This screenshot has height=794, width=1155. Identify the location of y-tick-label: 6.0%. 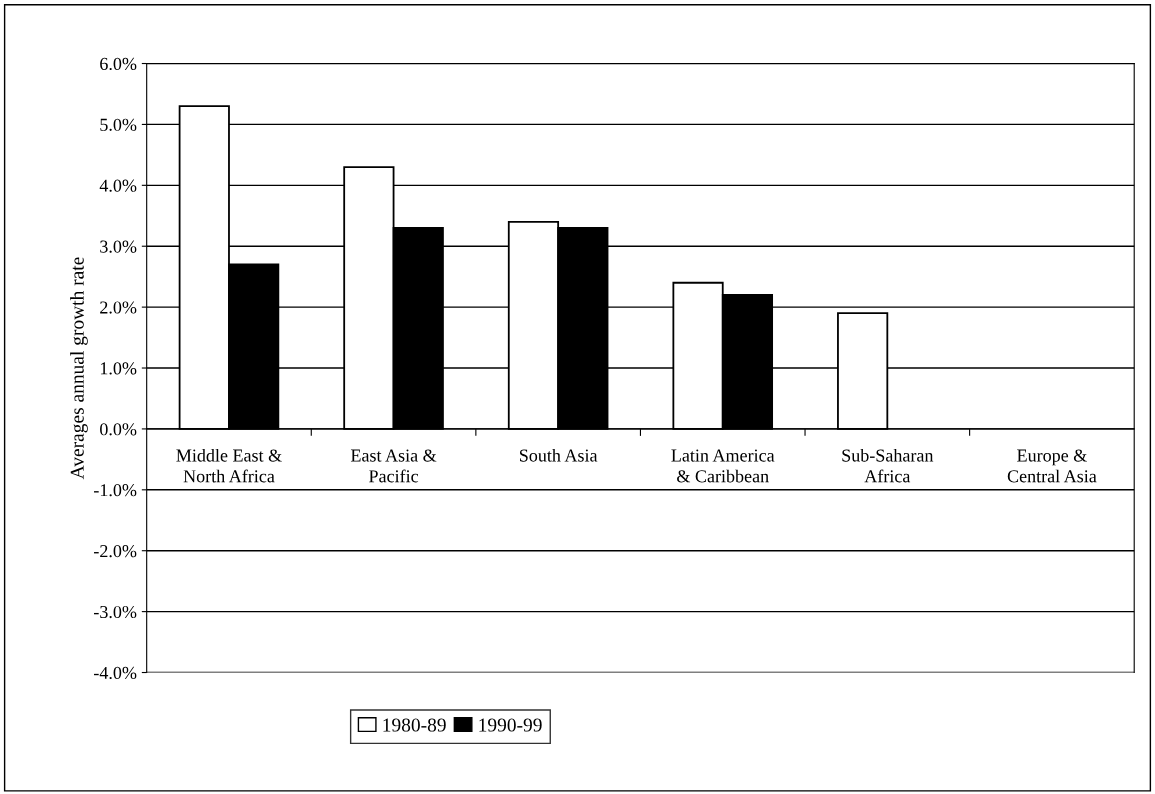
(118, 64).